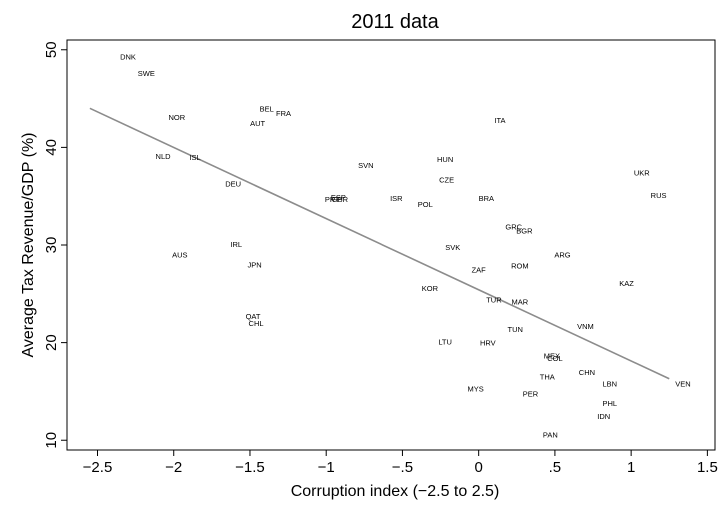 The image size is (723, 506). I want to click on data-point-label: BRA, so click(486, 198).